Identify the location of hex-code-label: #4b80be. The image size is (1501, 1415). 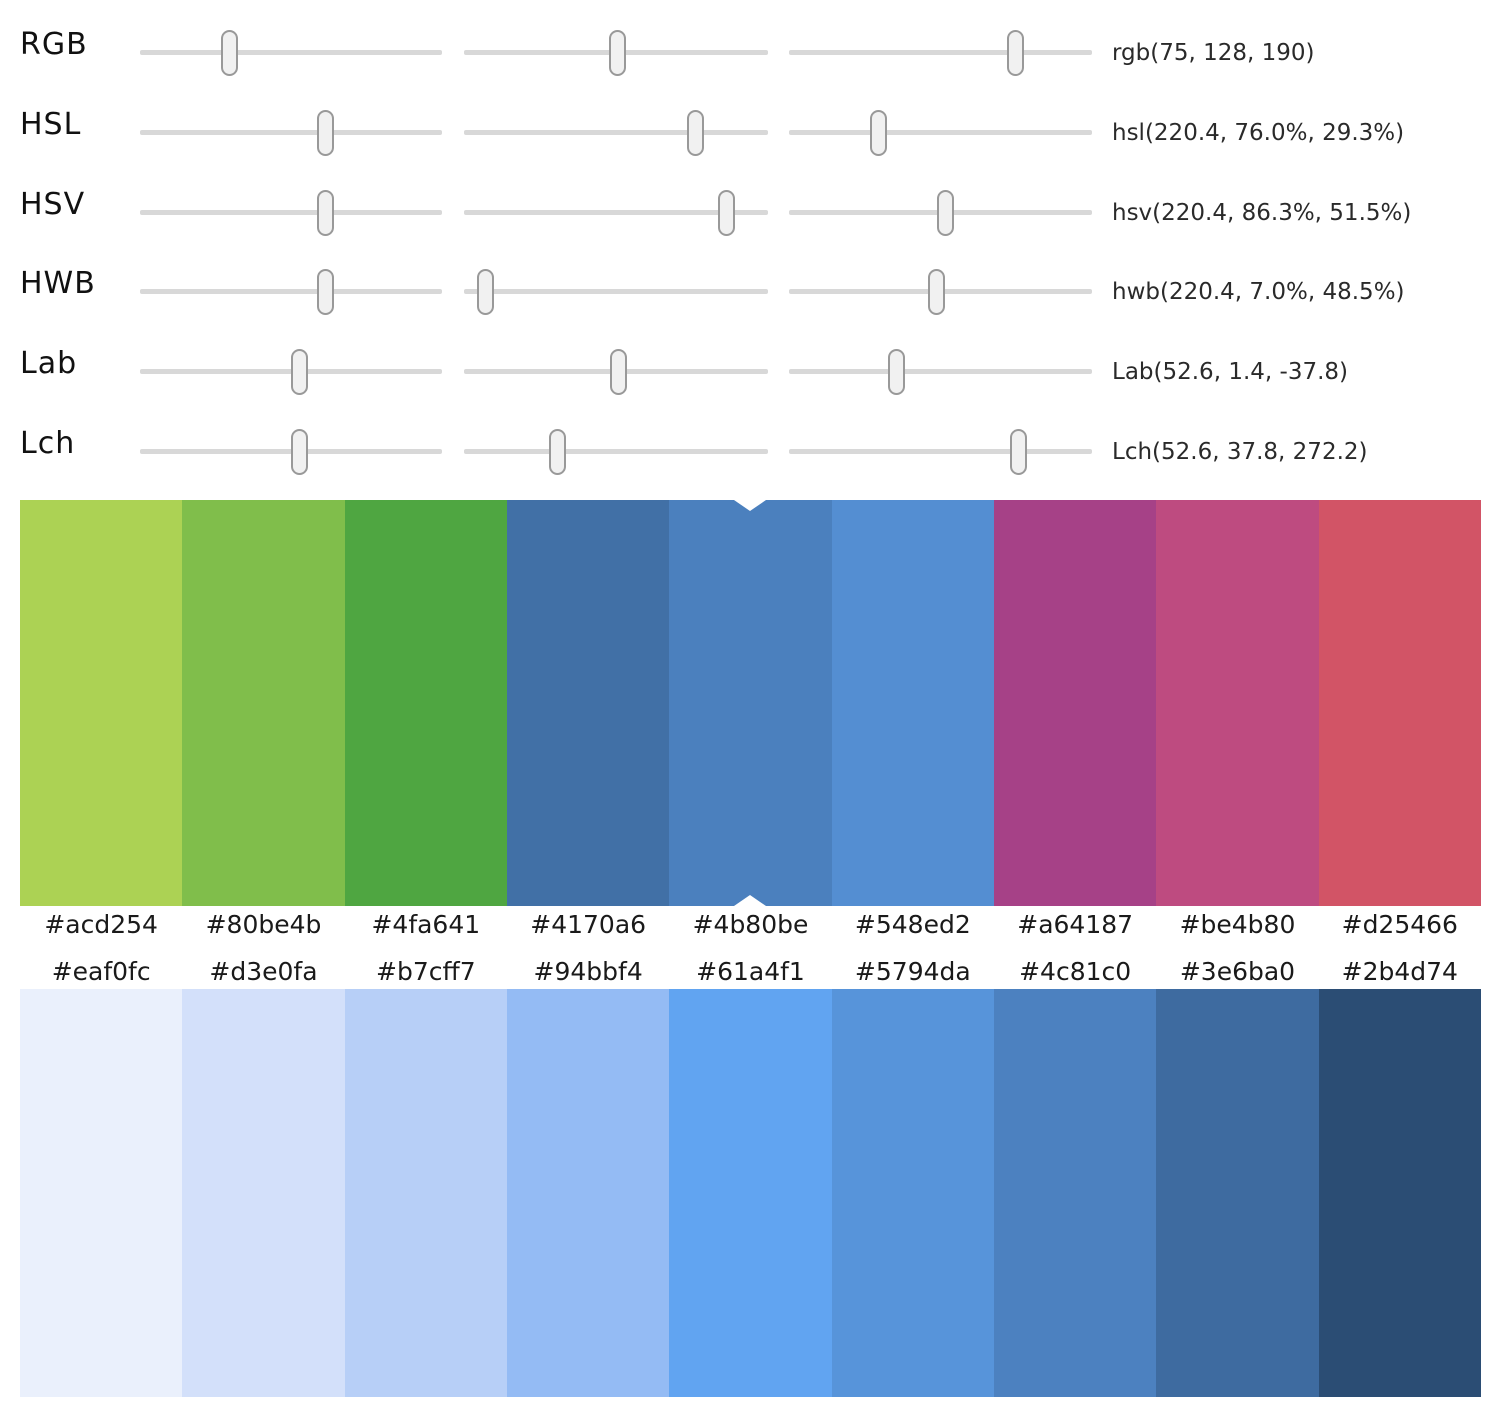
(750, 924).